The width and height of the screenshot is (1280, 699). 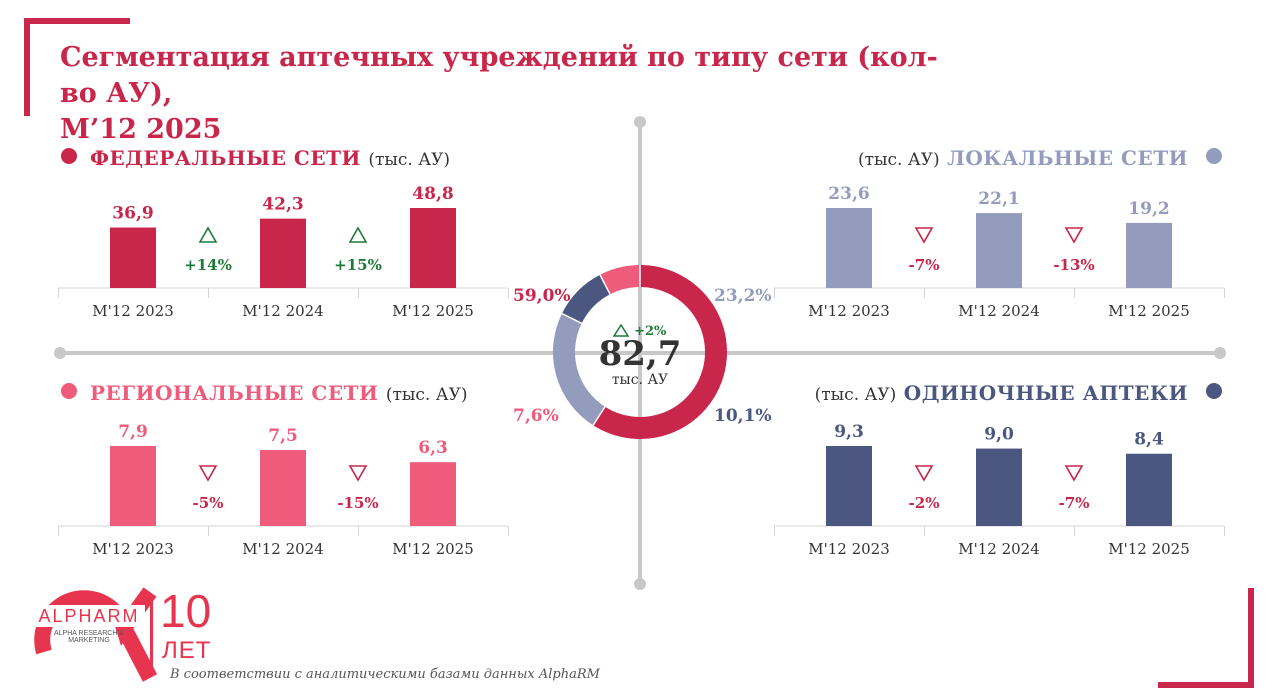 I want to click on axis-end-dot-right, so click(x=1220, y=353).